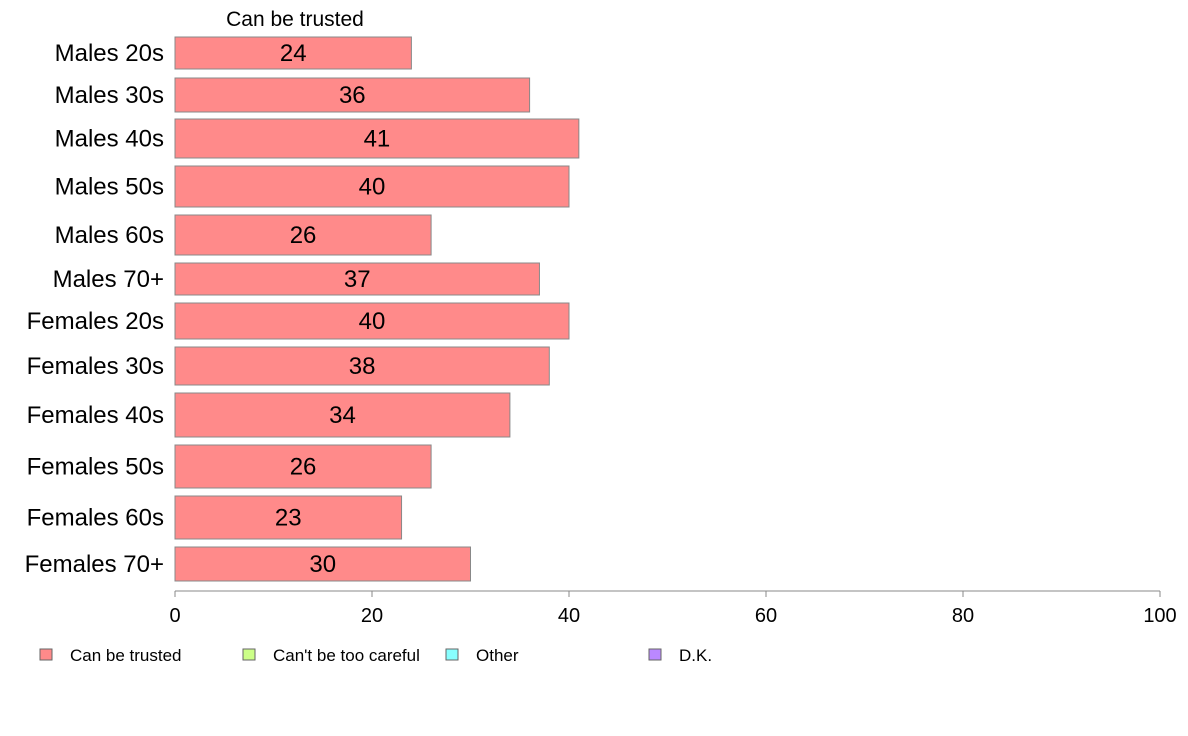 The height and width of the screenshot is (736, 1188). I want to click on legend-label: Can't be too careful, so click(346, 655).